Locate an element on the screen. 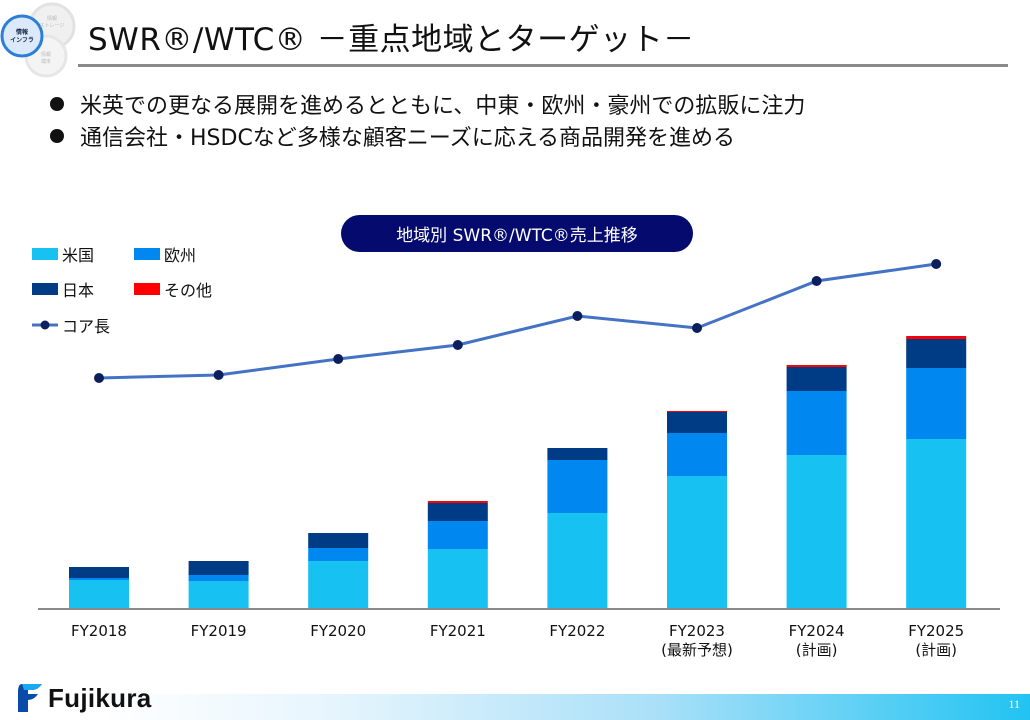  legend-item-japan: 日本 is located at coordinates (63, 289).